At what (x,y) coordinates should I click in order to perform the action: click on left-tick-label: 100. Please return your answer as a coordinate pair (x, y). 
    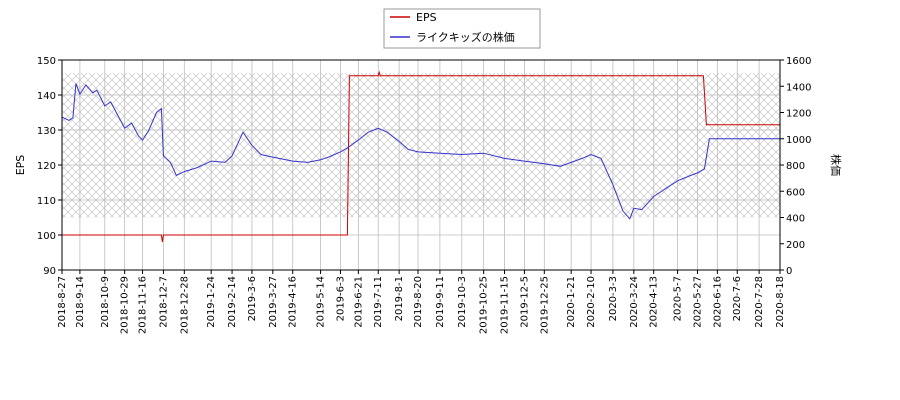
    Looking at the image, I should click on (46, 236).